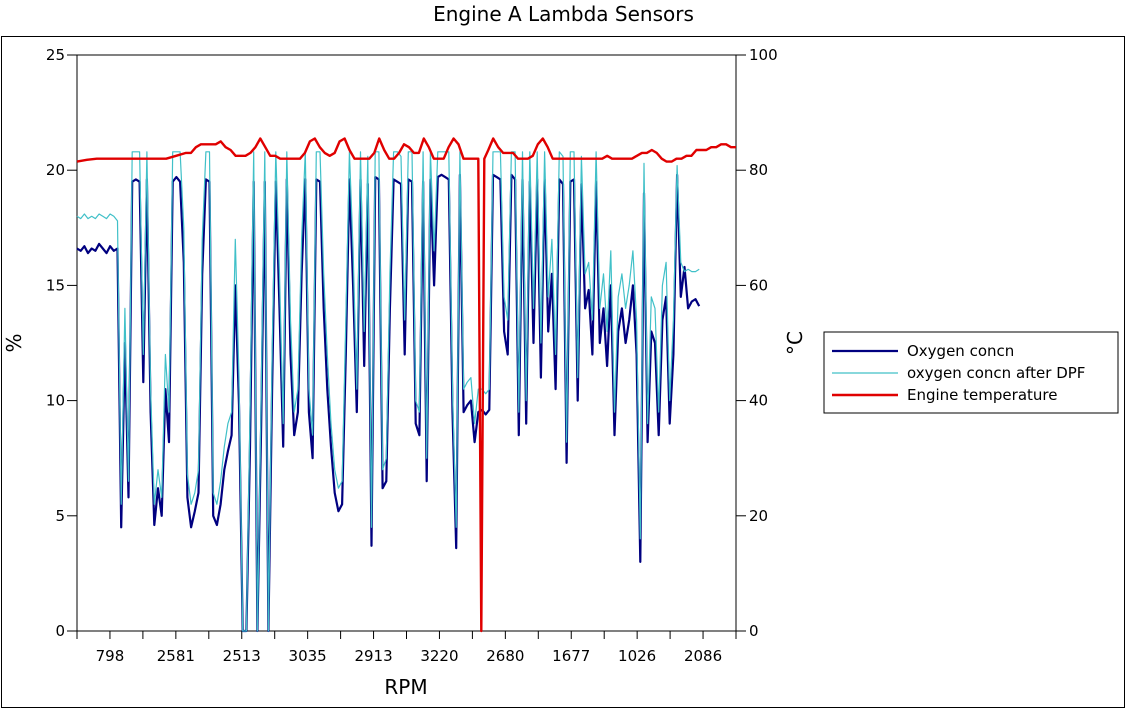  I want to click on y-left-tick-label: 10, so click(55, 401).